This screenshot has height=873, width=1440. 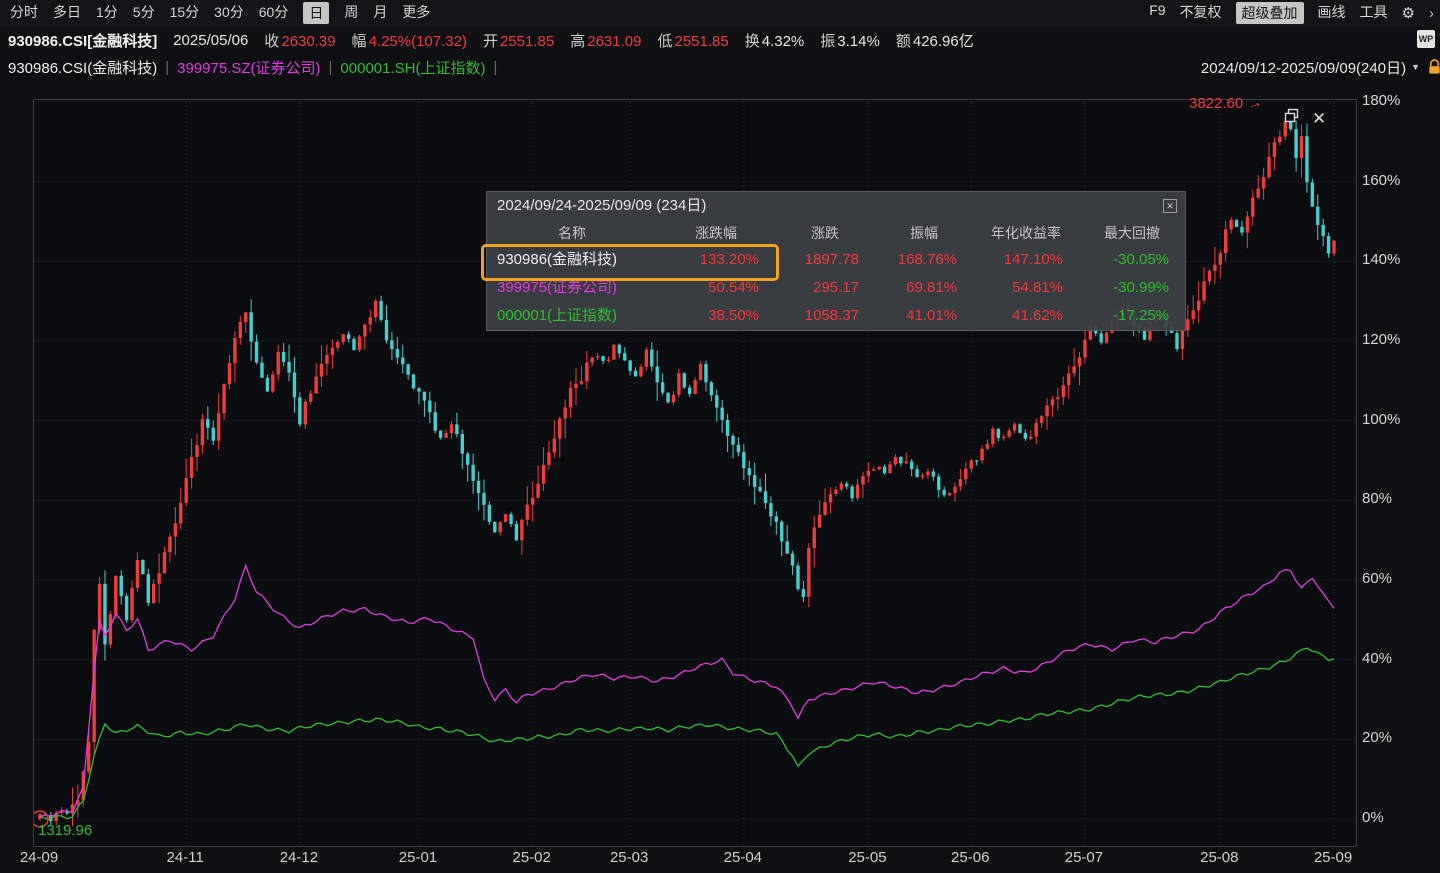 What do you see at coordinates (970, 857) in the screenshot?
I see `x-axis-tick: 25-06` at bounding box center [970, 857].